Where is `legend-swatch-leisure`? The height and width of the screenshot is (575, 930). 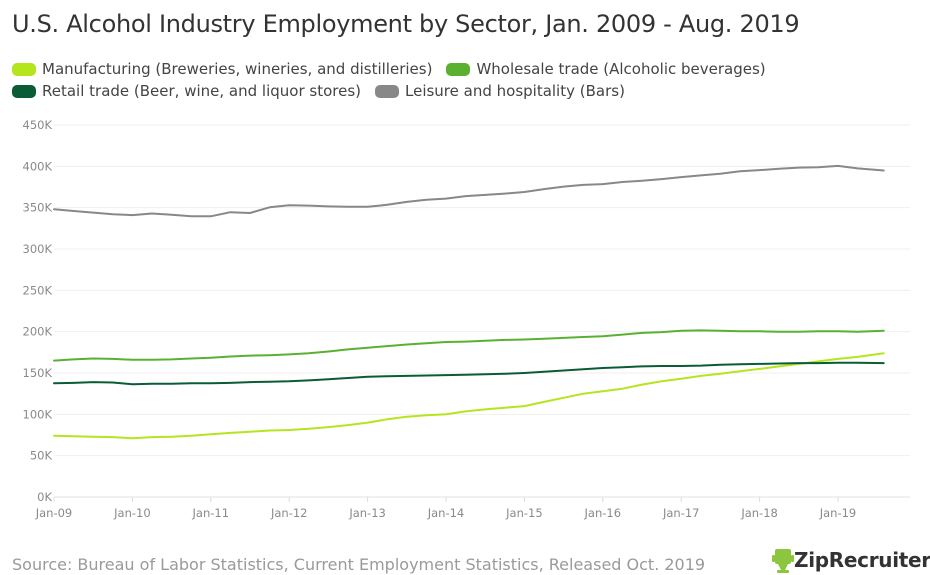
legend-swatch-leisure is located at coordinates (387, 91).